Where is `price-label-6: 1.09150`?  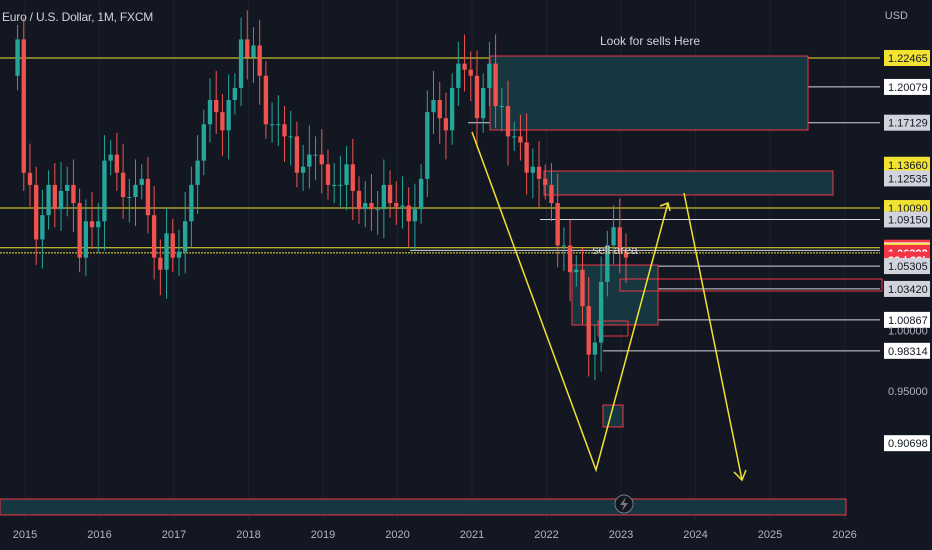 price-label-6: 1.09150 is located at coordinates (908, 220).